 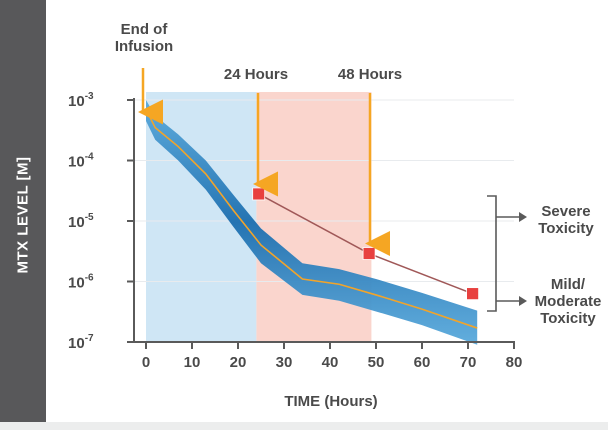 What do you see at coordinates (144, 46) in the screenshot?
I see `annotation-label-0-1: Infusion` at bounding box center [144, 46].